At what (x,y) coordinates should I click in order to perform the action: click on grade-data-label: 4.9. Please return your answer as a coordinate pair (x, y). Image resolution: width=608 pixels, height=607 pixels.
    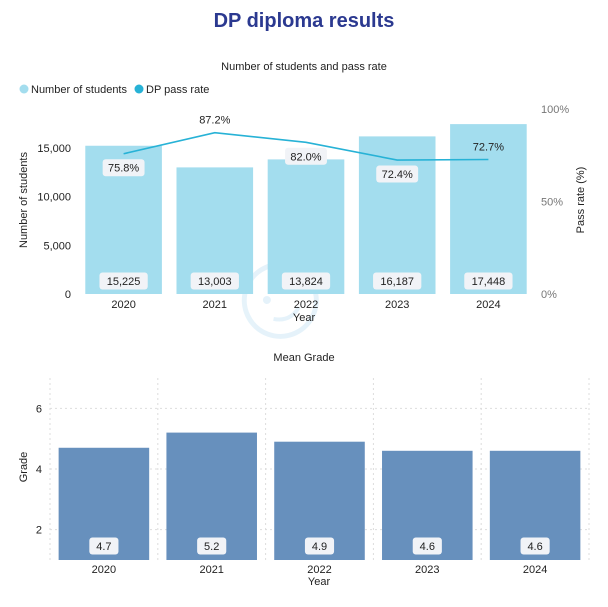
    Looking at the image, I should click on (319, 546).